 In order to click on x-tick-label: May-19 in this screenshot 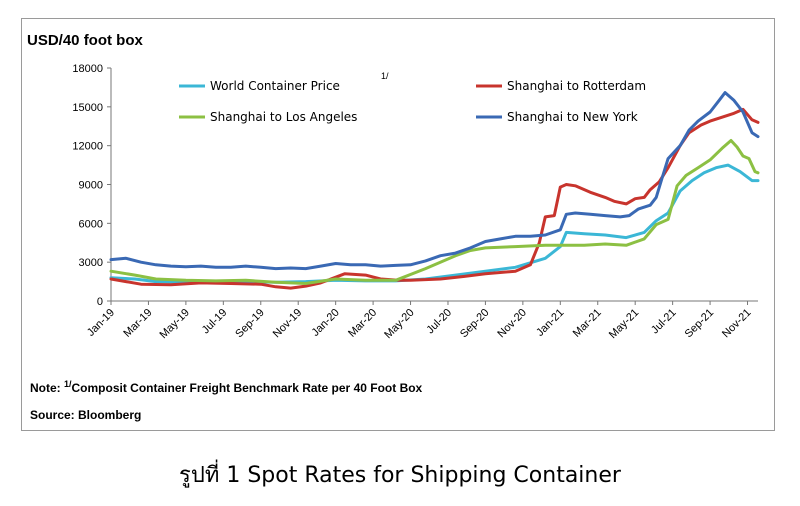, I will do `click(175, 324)`.